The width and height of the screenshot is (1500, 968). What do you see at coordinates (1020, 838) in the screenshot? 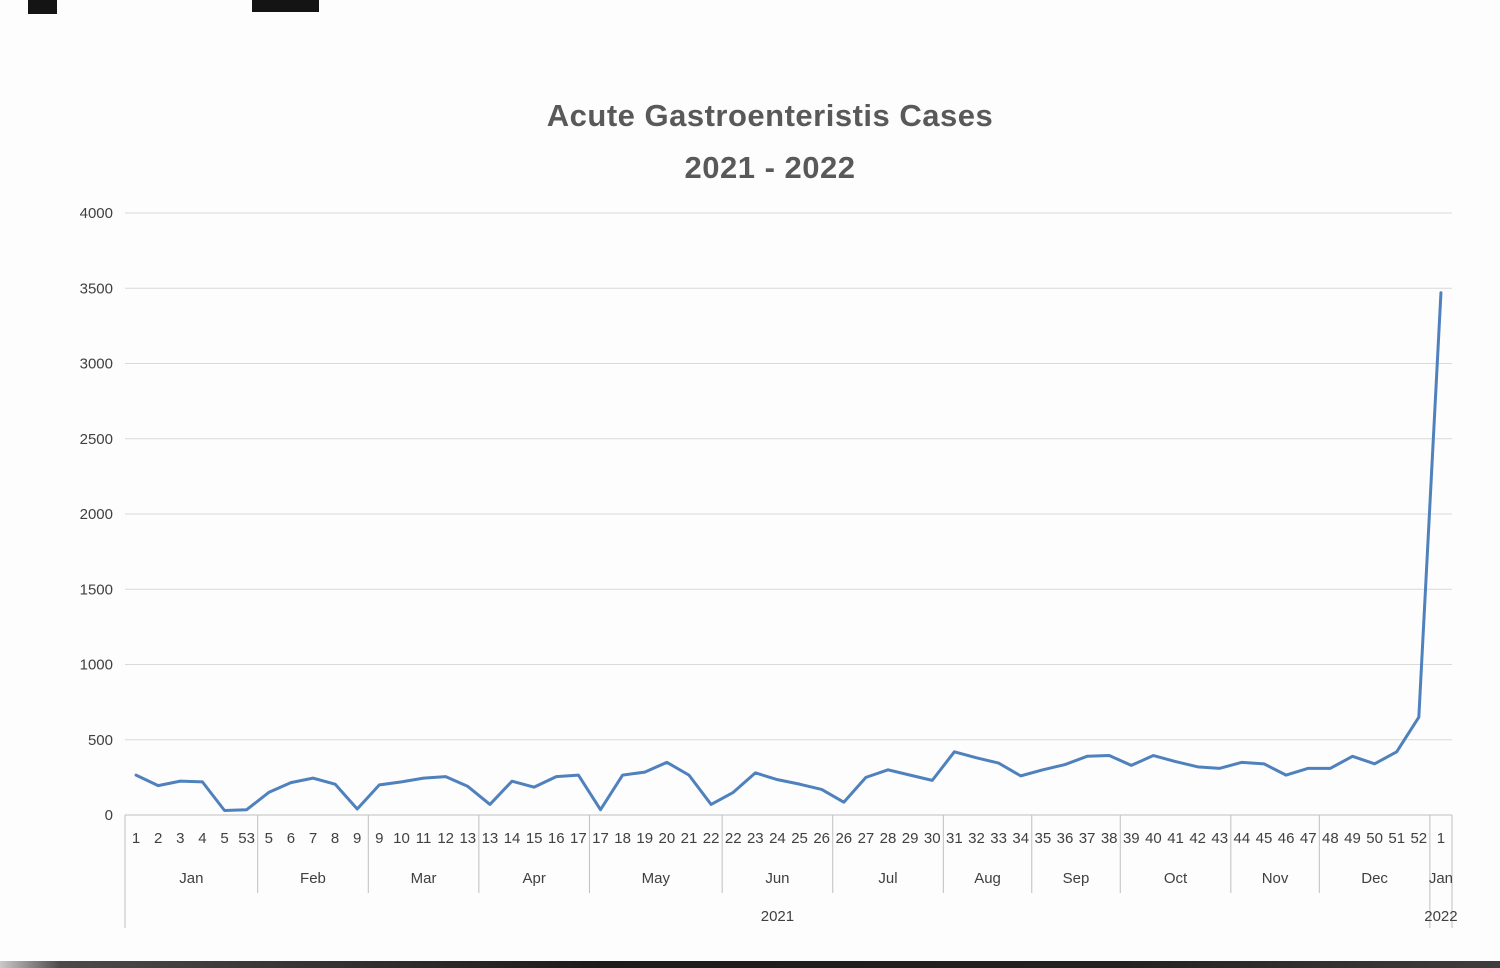
I see `week-label: 34` at bounding box center [1020, 838].